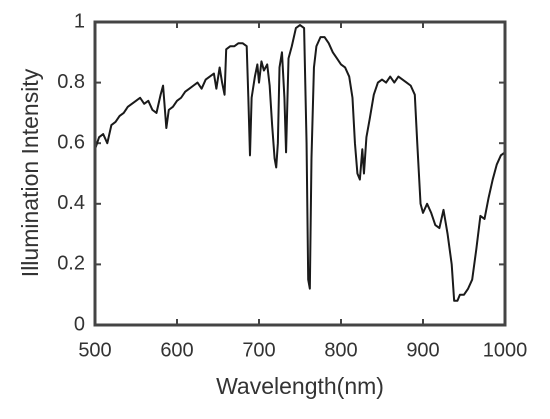 The image size is (550, 419). What do you see at coordinates (30, 172) in the screenshot?
I see `y-axis-label: Illumination Intensity` at bounding box center [30, 172].